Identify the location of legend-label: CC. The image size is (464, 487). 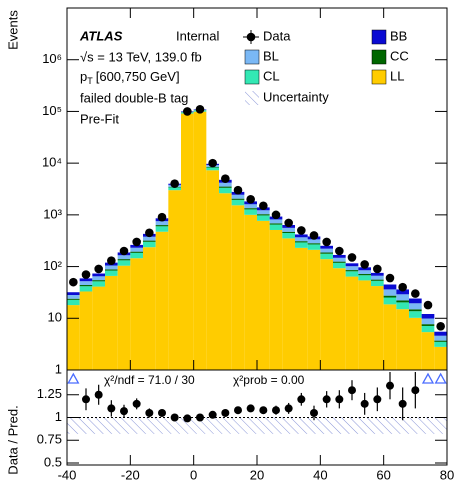
(399, 55).